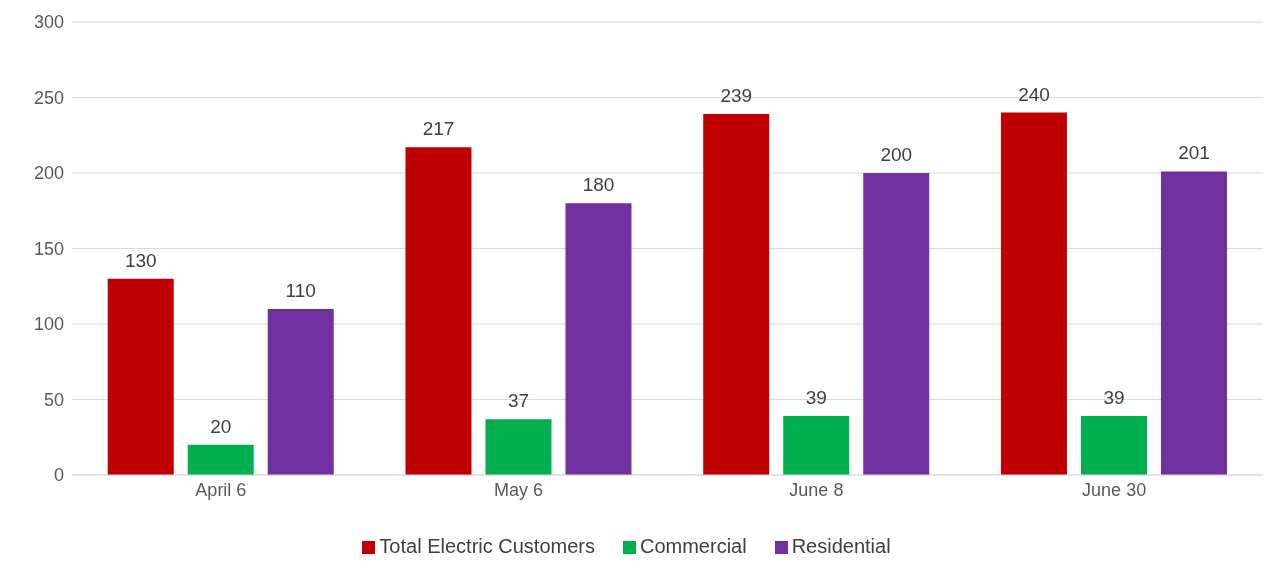  What do you see at coordinates (1194, 153) in the screenshot?
I see `data-label: 201` at bounding box center [1194, 153].